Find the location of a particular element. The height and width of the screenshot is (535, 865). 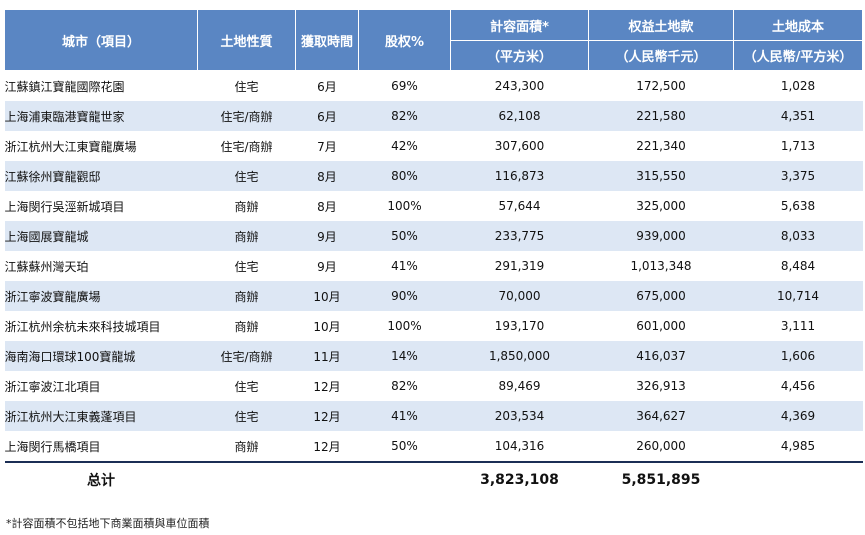

cell-equity: 82% is located at coordinates (404, 116).